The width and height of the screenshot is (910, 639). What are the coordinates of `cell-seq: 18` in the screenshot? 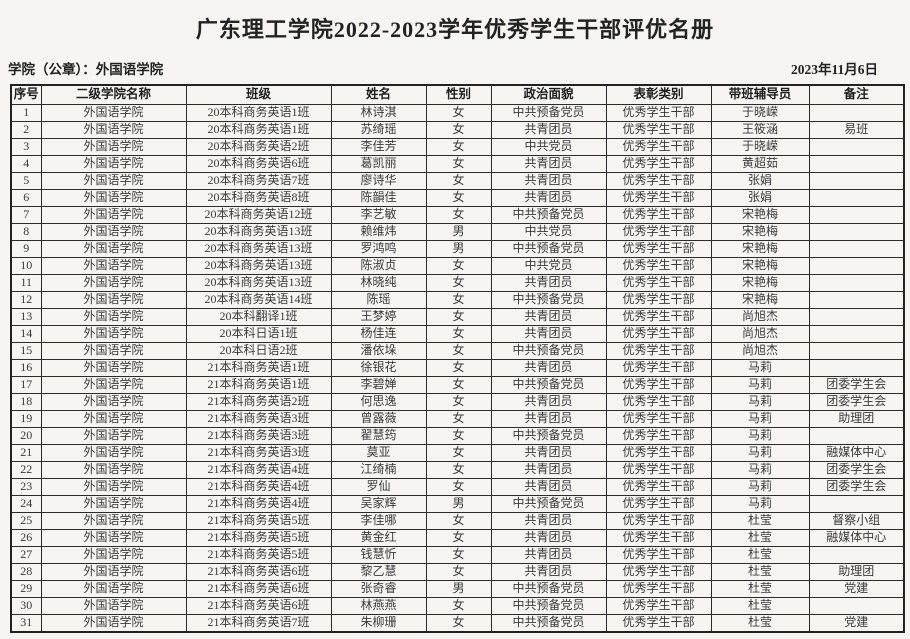 It's located at (26, 402).